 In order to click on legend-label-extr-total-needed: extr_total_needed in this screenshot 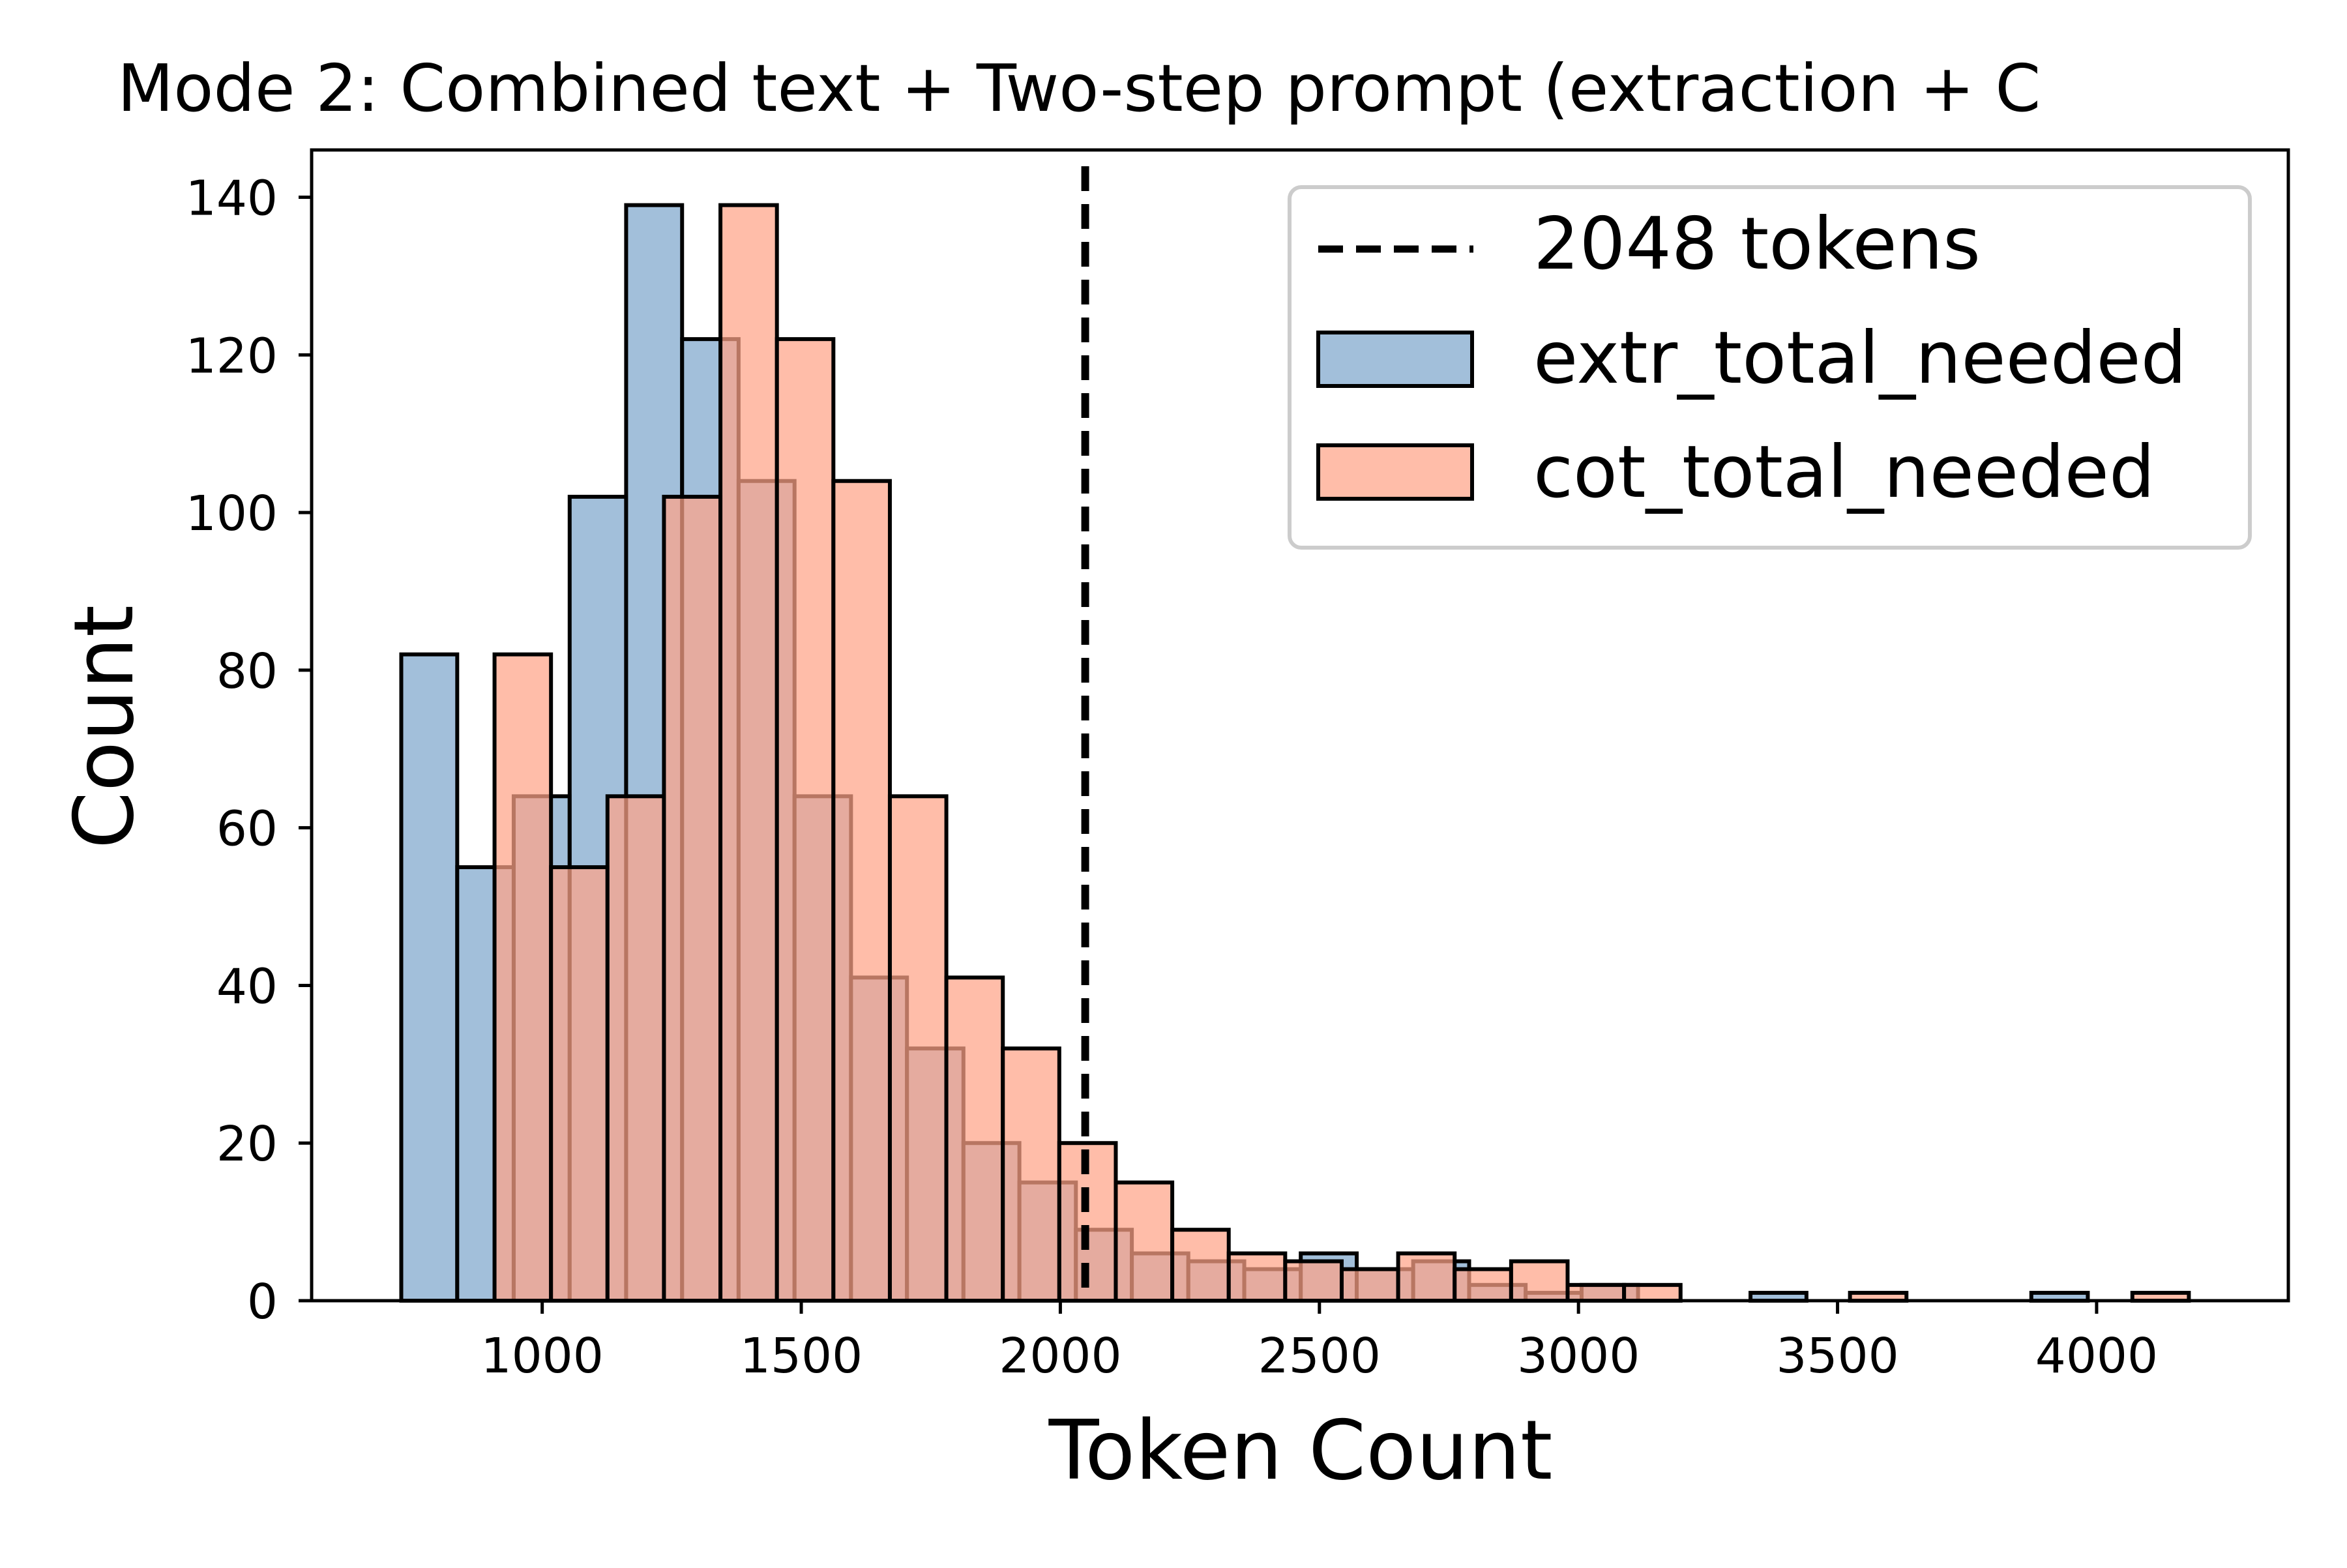, I will do `click(1860, 358)`.